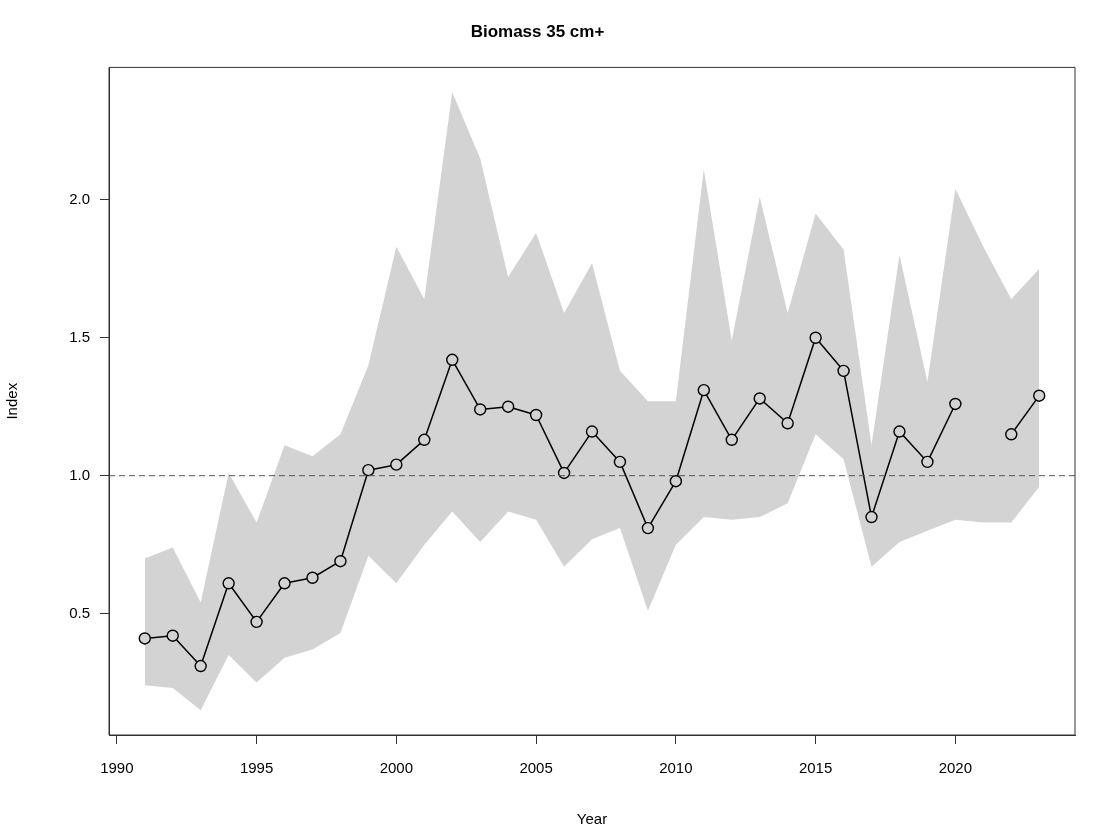  What do you see at coordinates (536, 768) in the screenshot?
I see `x-tick-label: 2005` at bounding box center [536, 768].